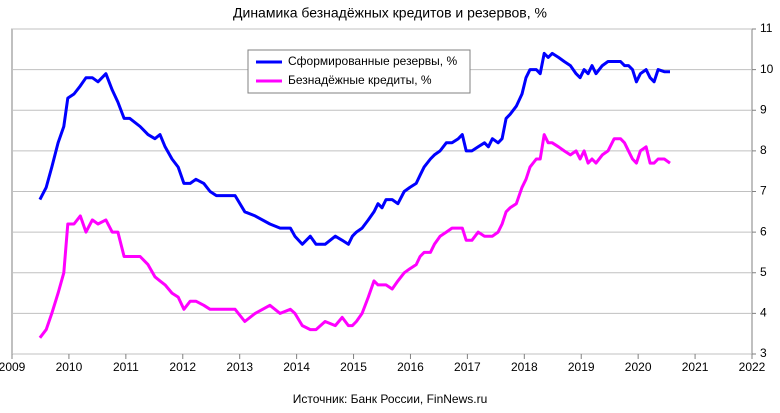 The height and width of the screenshot is (413, 780). Describe the element at coordinates (239, 367) in the screenshot. I see `x-tick-label: 2013` at that location.